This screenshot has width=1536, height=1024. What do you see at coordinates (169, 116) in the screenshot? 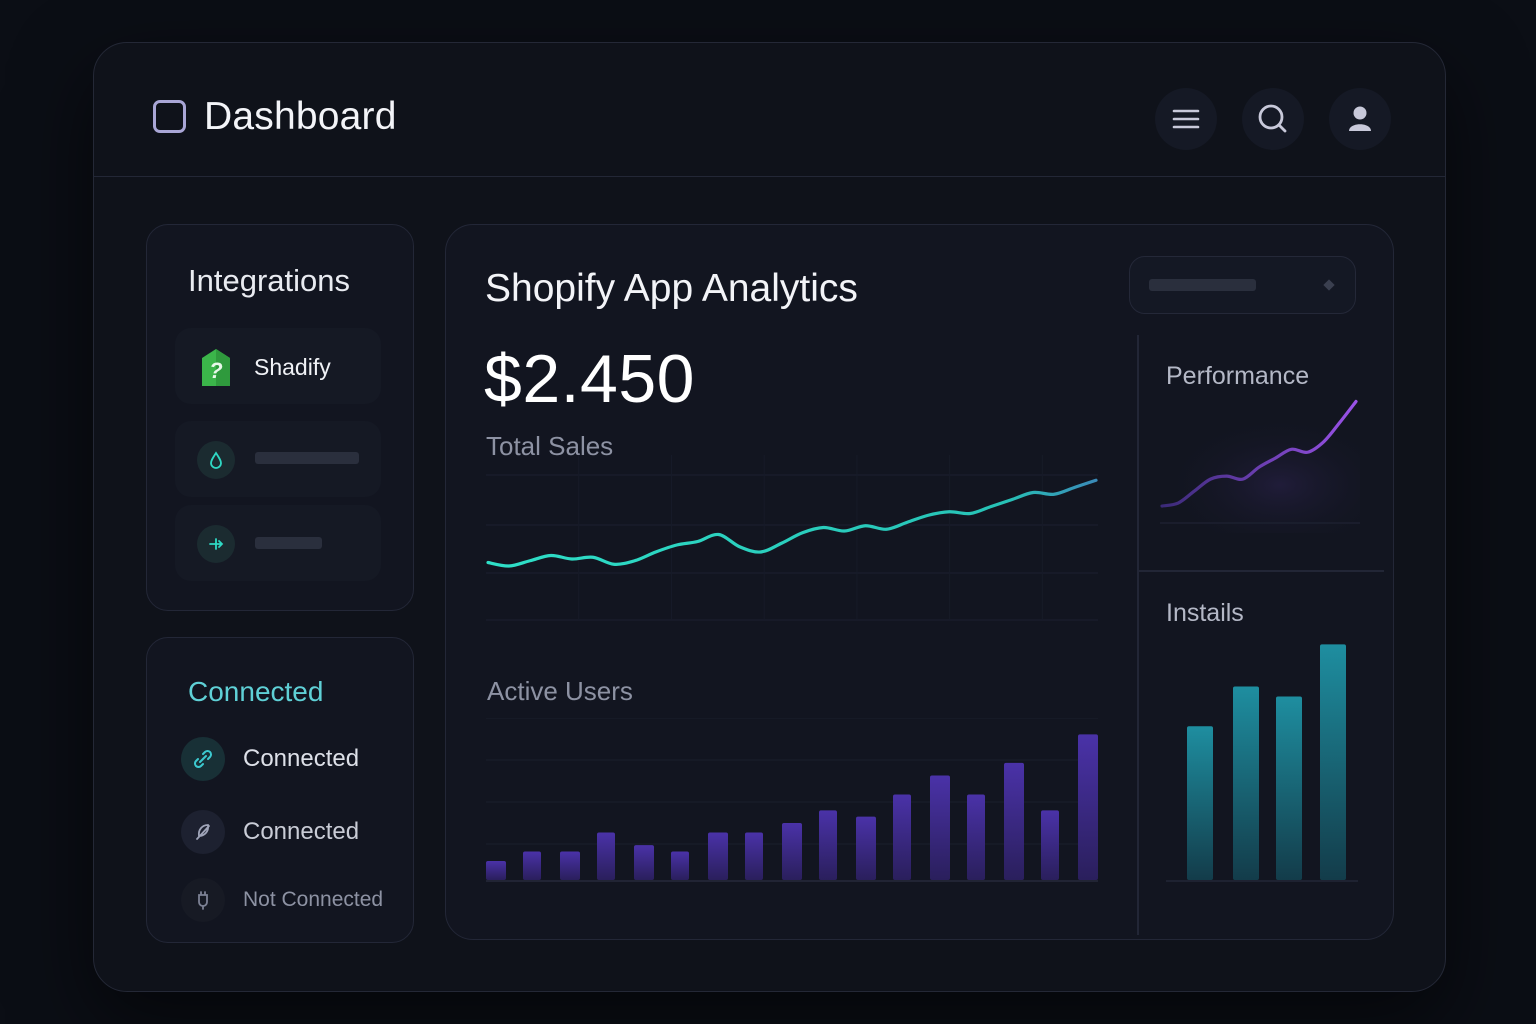
I see `app-logo-icon` at bounding box center [169, 116].